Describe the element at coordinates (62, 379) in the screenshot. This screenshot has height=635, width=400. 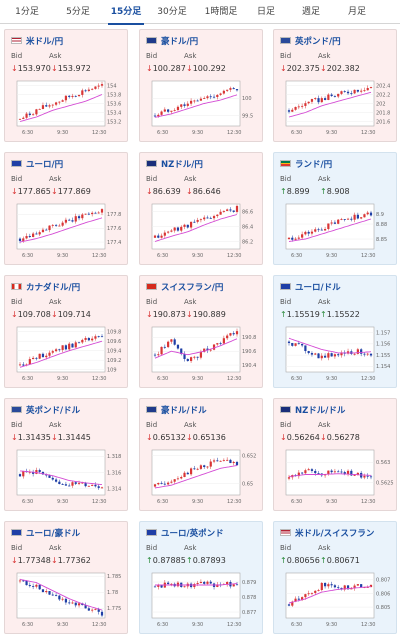
I see `x-tick-label: 9:30` at that location.